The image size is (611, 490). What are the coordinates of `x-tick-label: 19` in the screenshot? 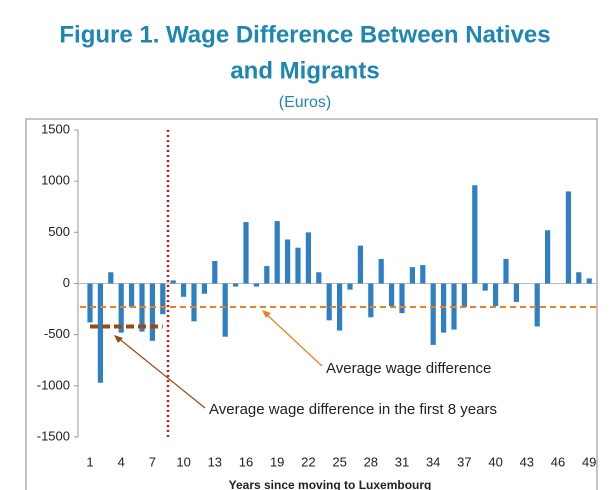 It's located at (277, 461).